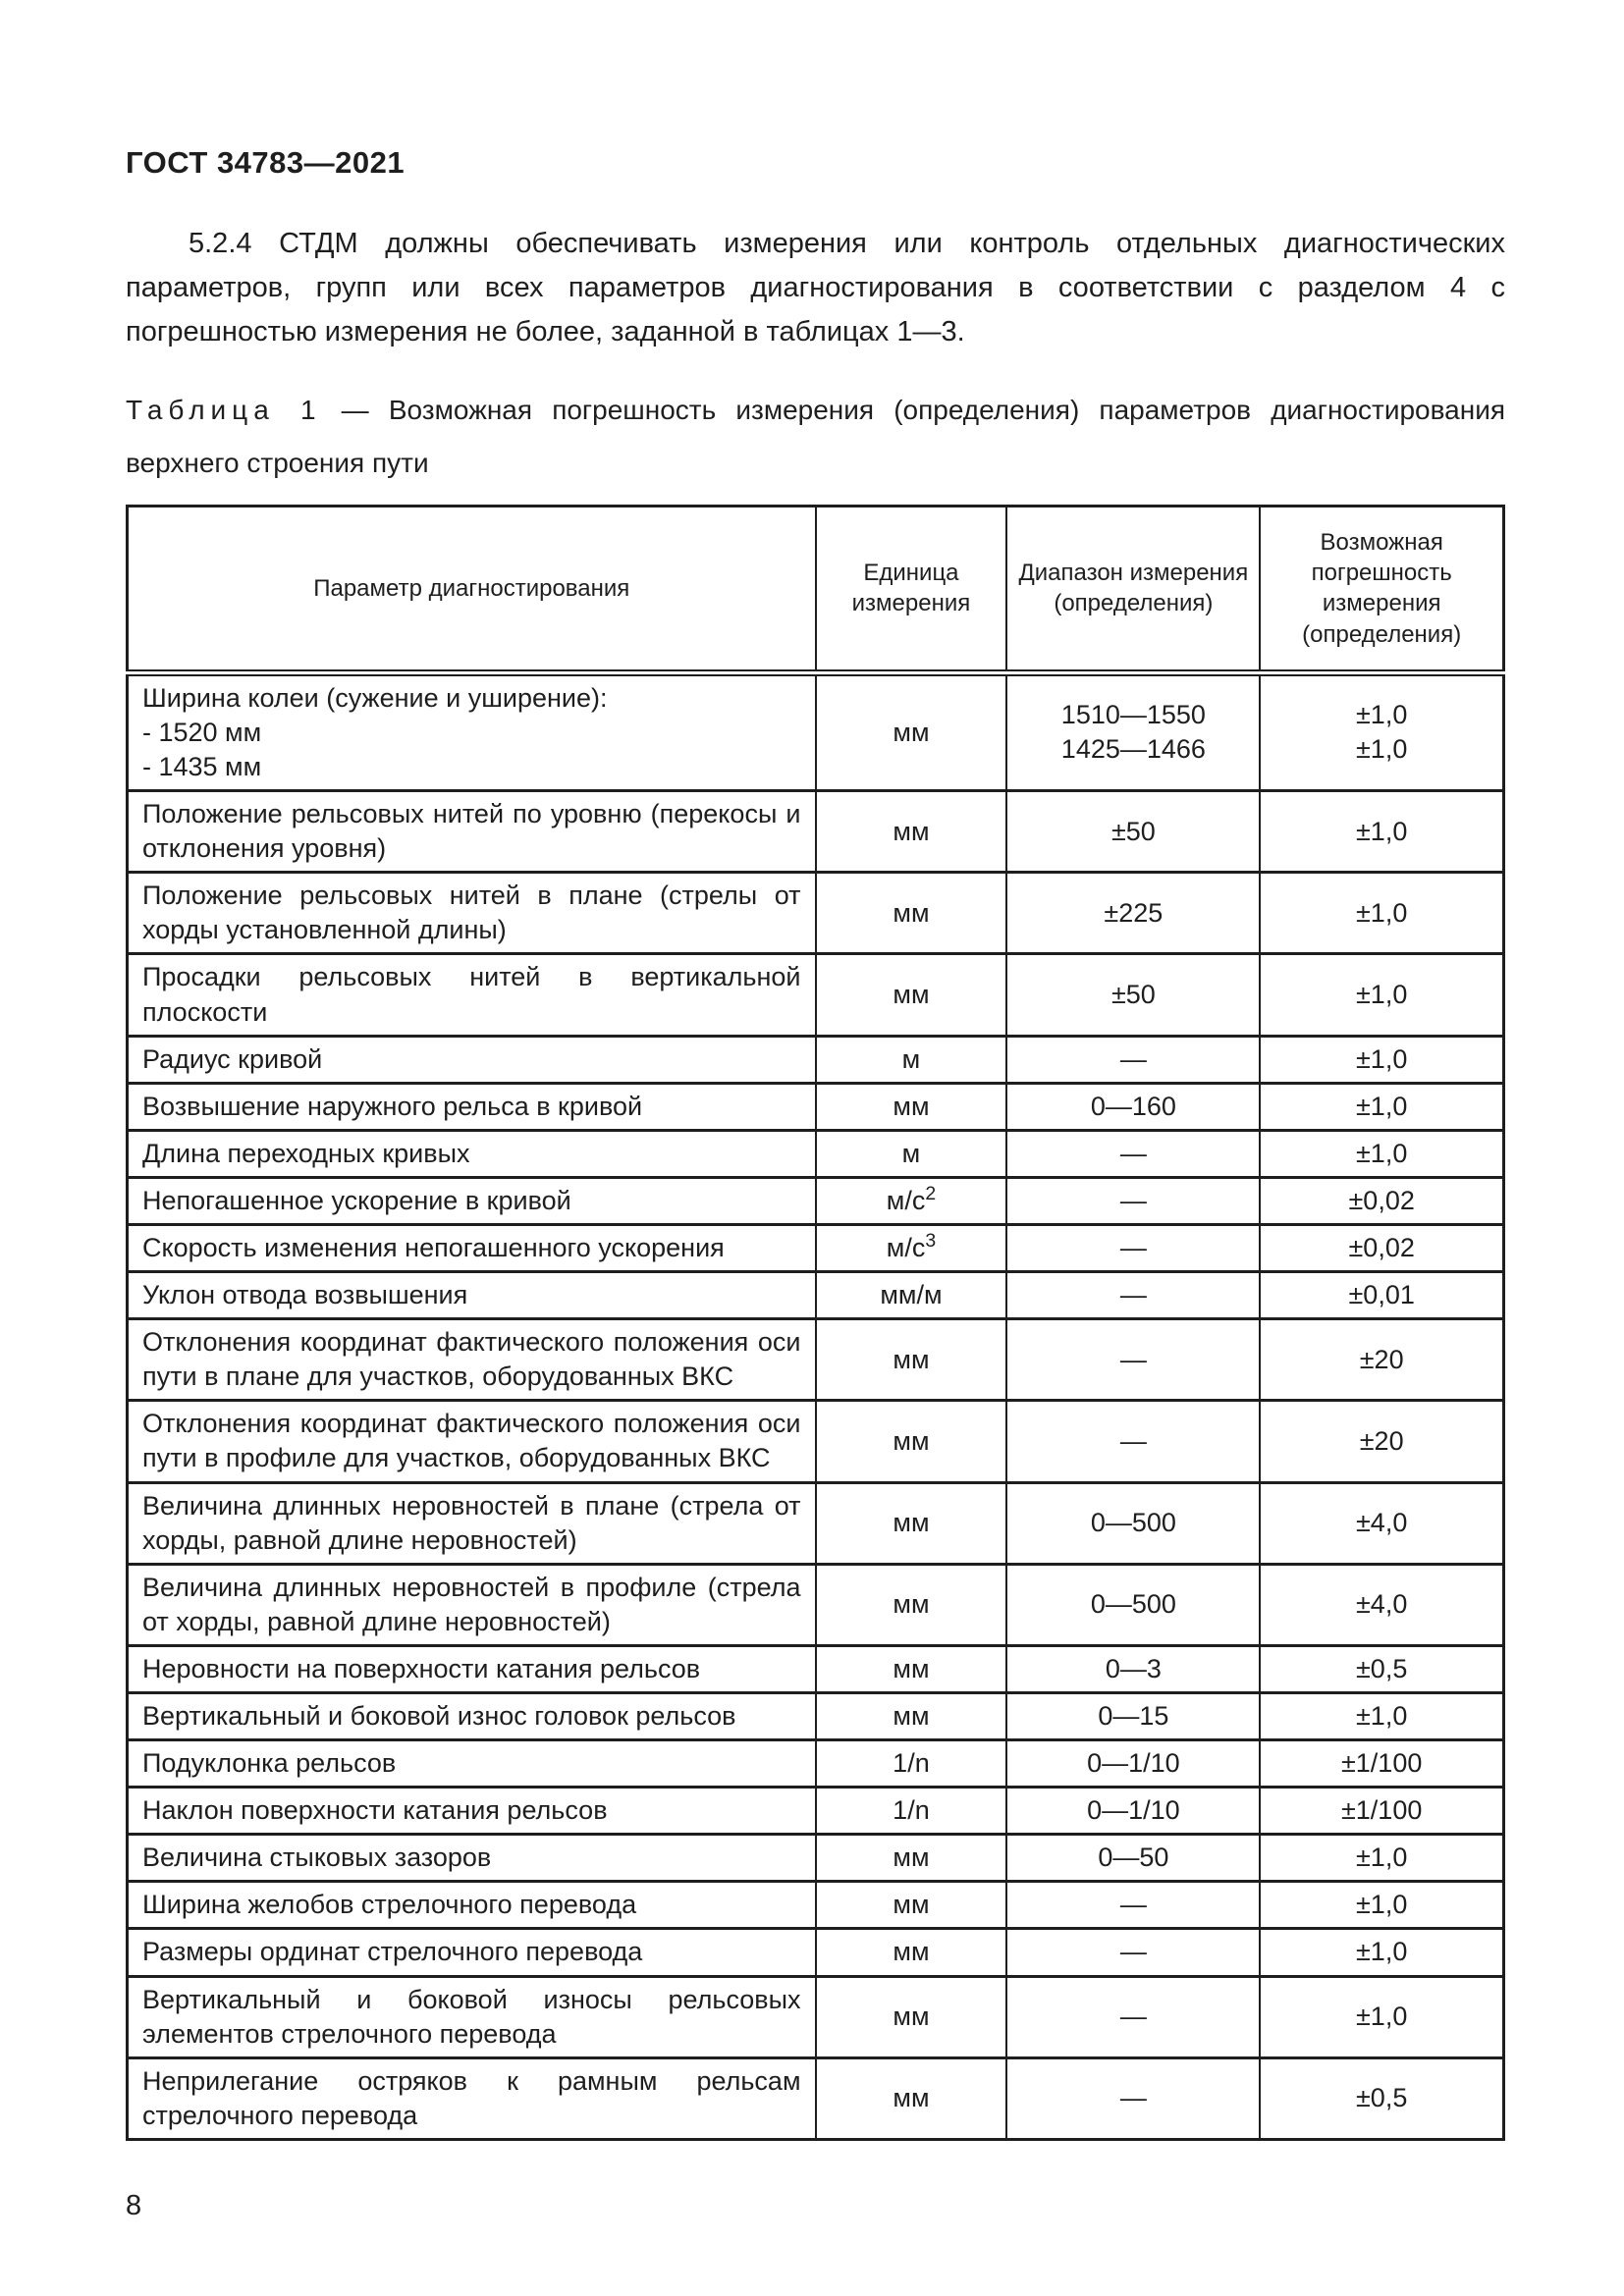 Image resolution: width=1624 pixels, height=2296 pixels. Describe the element at coordinates (471, 1812) in the screenshot. I see `param-cell: Наклон поверхности катания рельсов` at that location.